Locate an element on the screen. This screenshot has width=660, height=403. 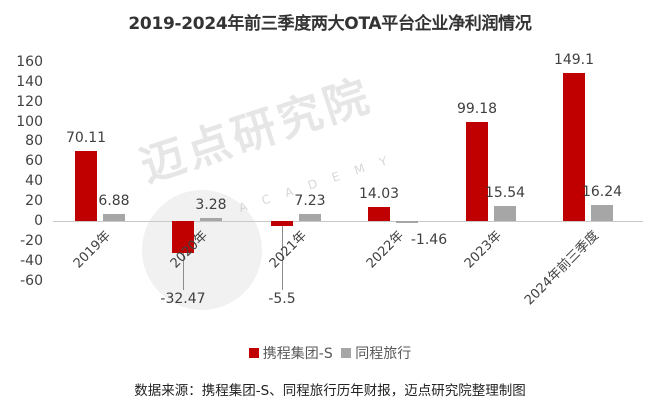
value-label: 7.23 is located at coordinates (310, 200).